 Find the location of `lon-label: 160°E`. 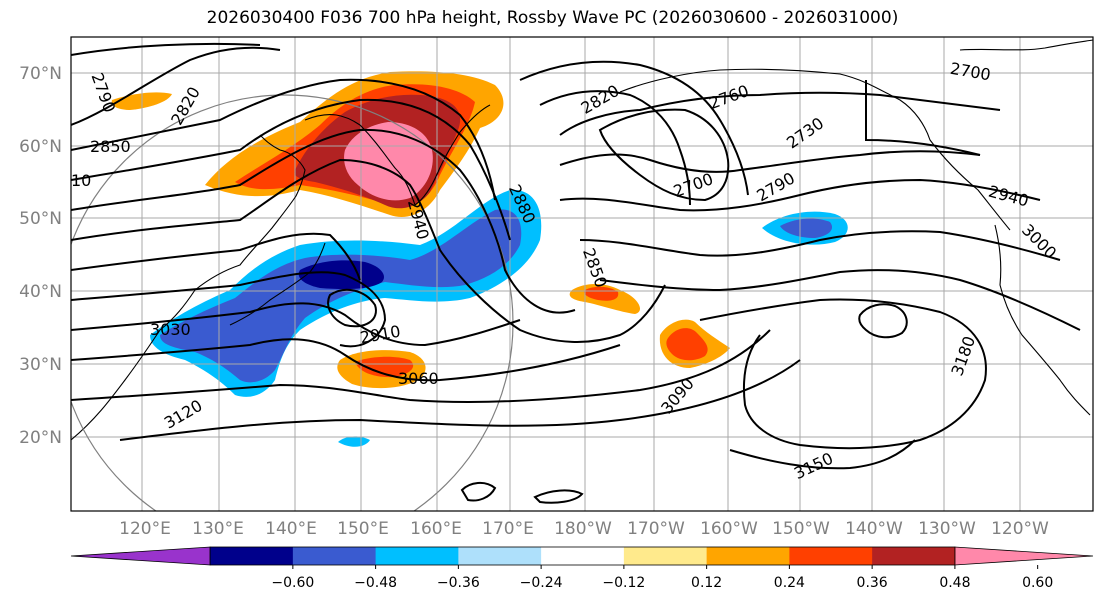

lon-label: 160°E is located at coordinates (436, 529).